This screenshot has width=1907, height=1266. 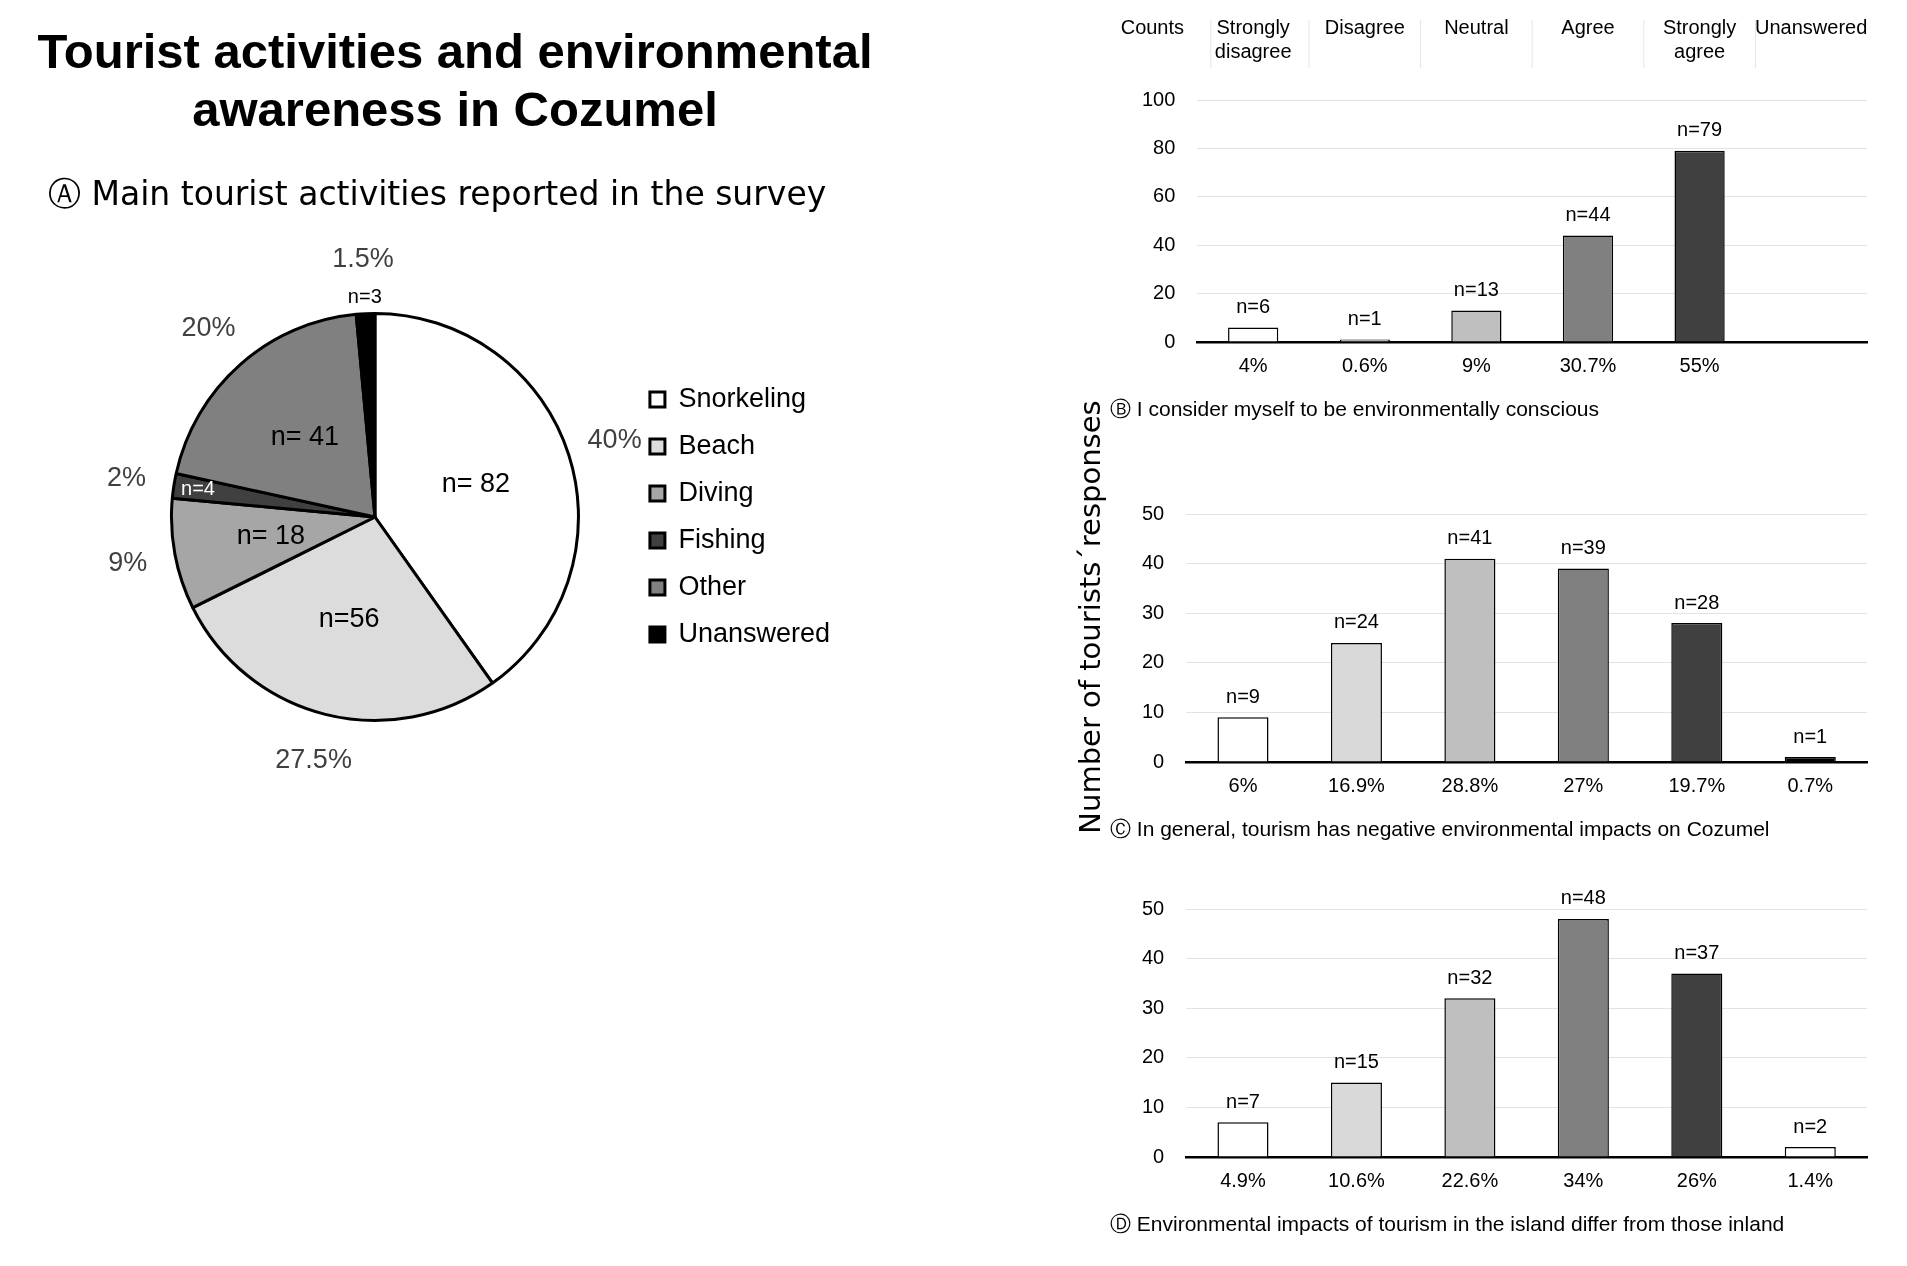 I want to click on data-label: n=79, so click(x=1700, y=129).